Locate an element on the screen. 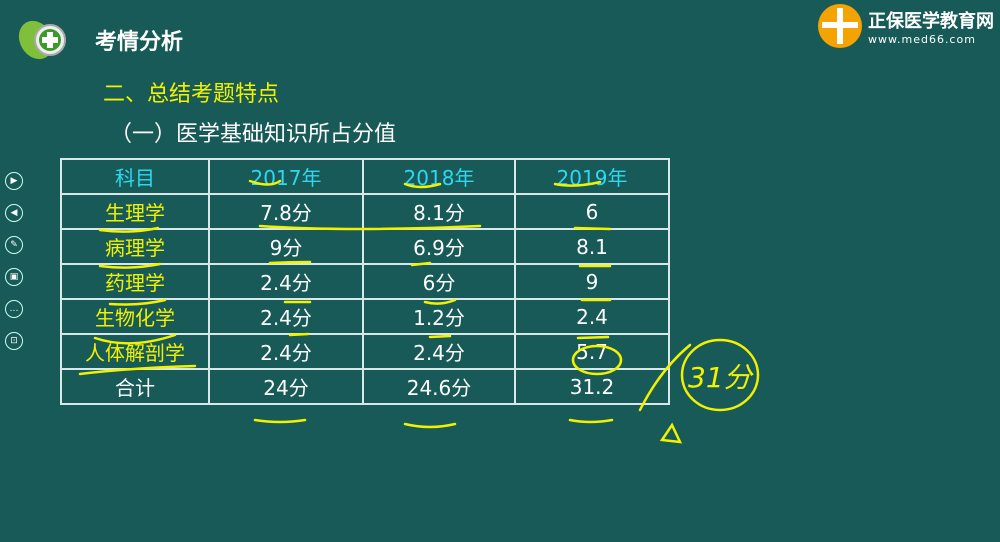  brand-url: www.med66.com is located at coordinates (922, 39).